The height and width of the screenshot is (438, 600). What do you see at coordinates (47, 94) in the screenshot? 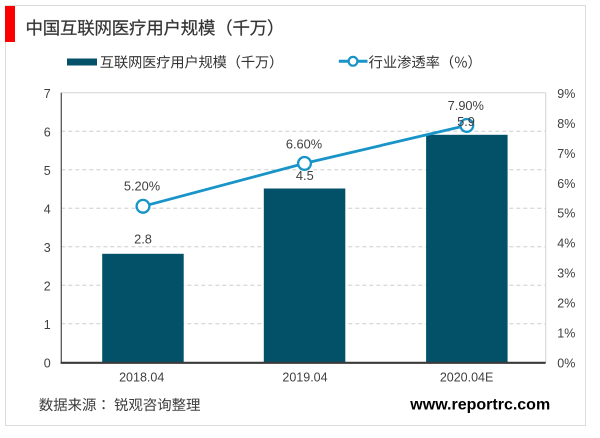
I see `svg-text: 7` at bounding box center [47, 94].